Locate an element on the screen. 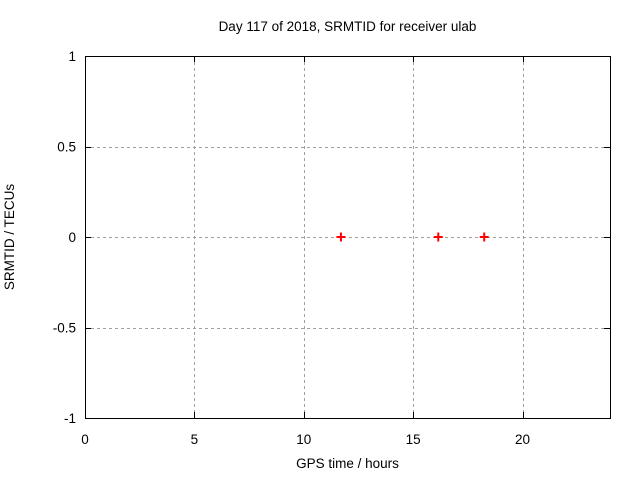 The image size is (640, 480). y-tick-label-0: 0 is located at coordinates (72, 237).